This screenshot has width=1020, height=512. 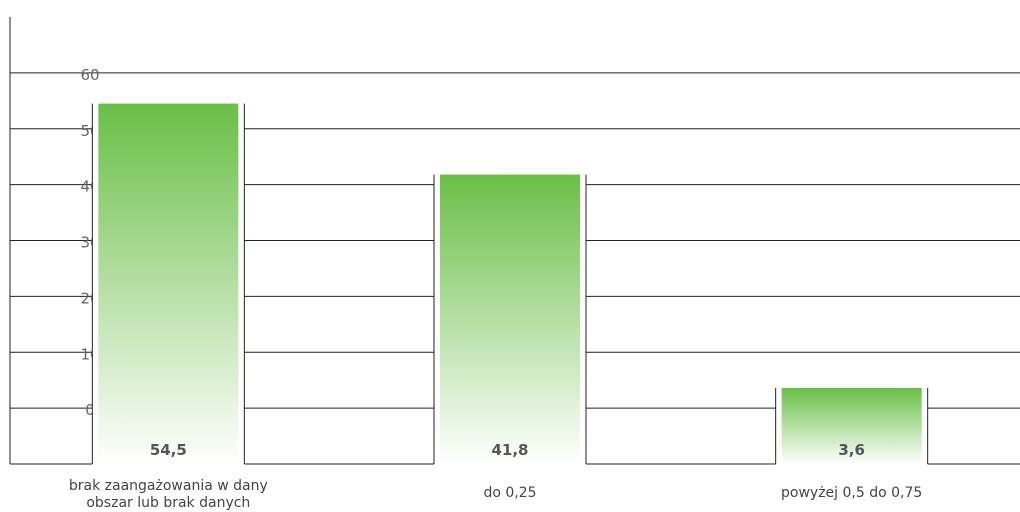 What do you see at coordinates (90, 410) in the screenshot?
I see `y-tick-label: 0` at bounding box center [90, 410].